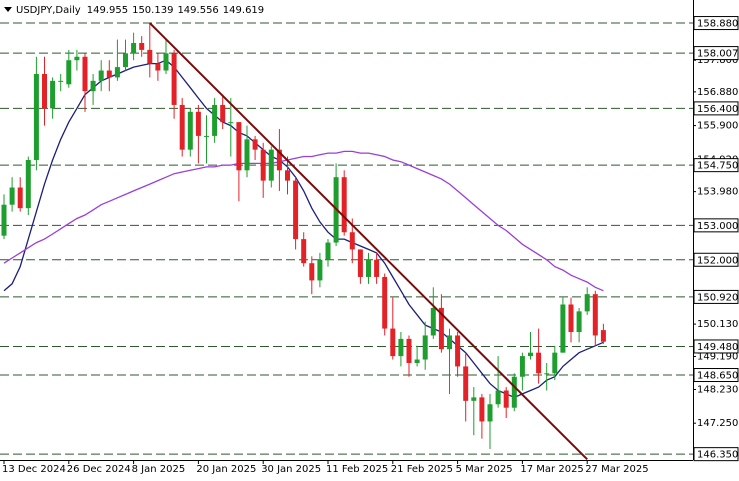 Image resolution: width=739 pixels, height=481 pixels. Describe the element at coordinates (197, 10) in the screenshot. I see `low-value: 149.556` at that location.